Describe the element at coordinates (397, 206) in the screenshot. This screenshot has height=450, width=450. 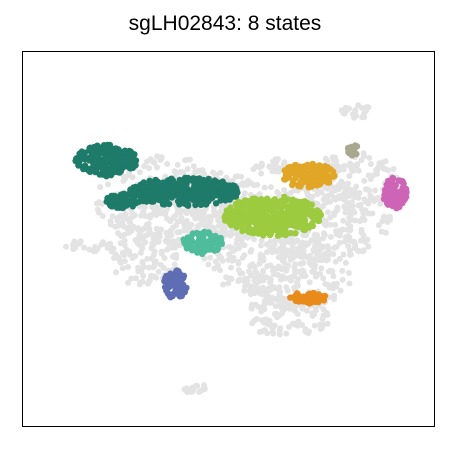
I see `state-4-point` at that location.